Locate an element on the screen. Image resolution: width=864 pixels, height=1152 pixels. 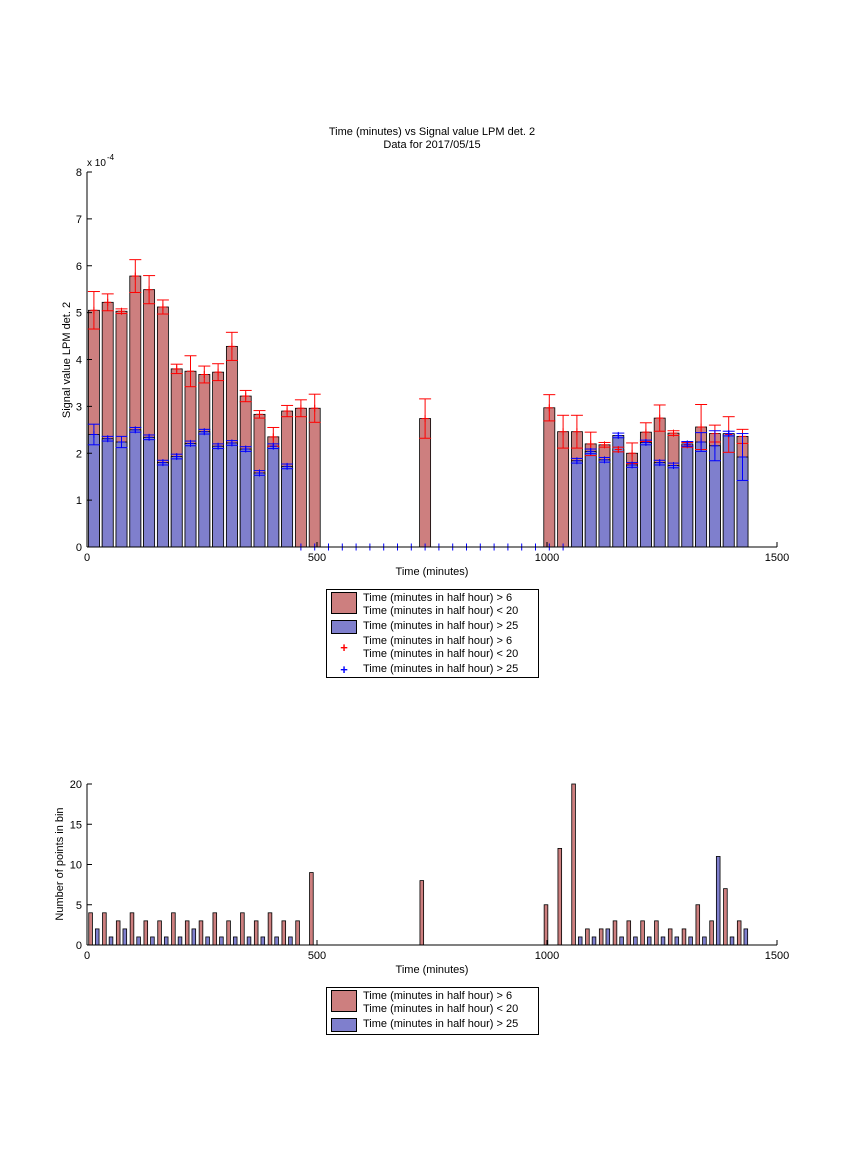
top-chart-y-exponent: x 10 -4 is located at coordinates (101, 161).